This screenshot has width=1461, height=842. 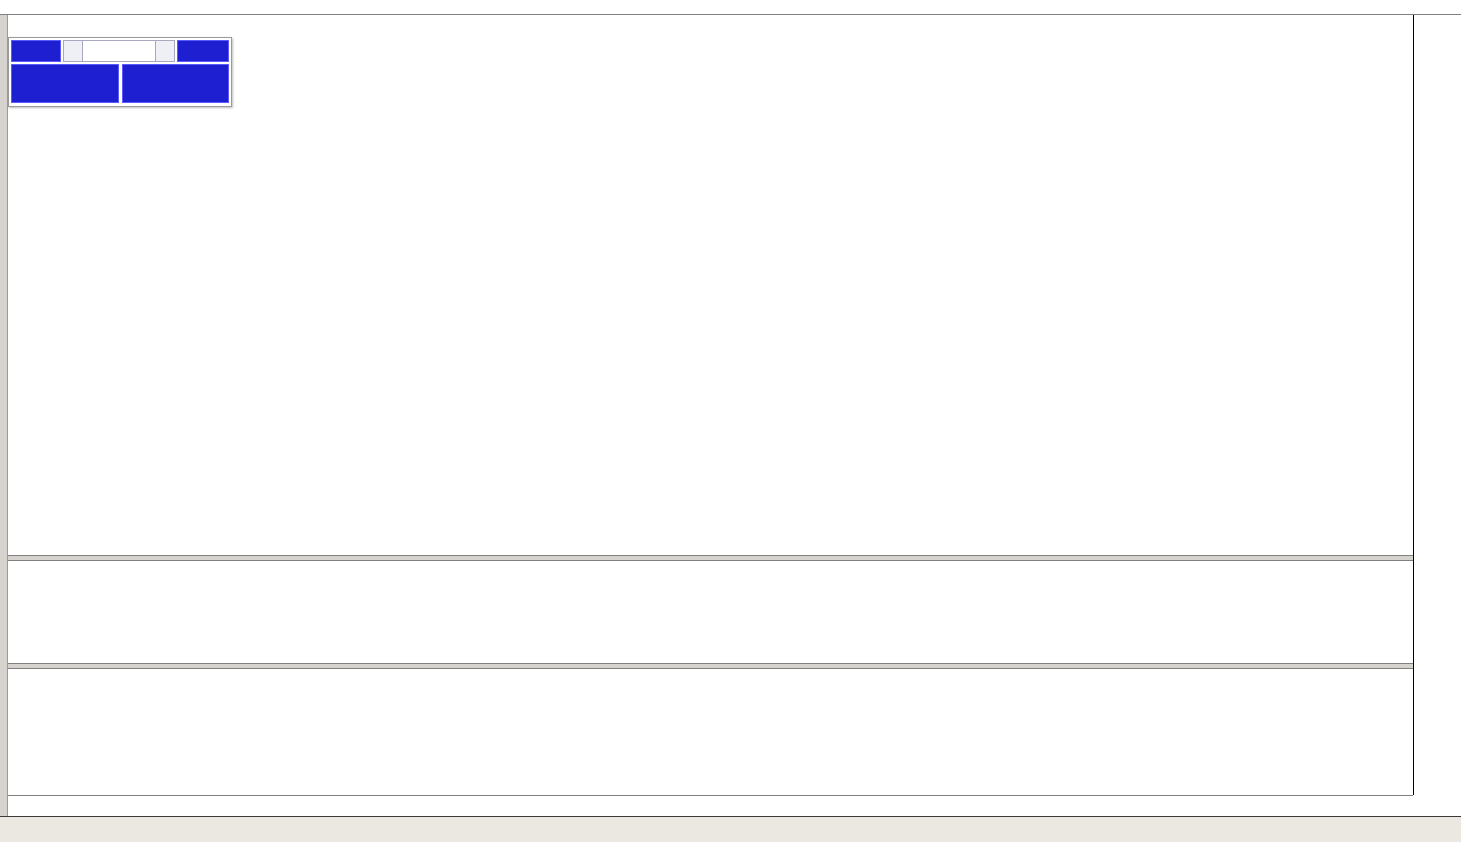 I want to click on buy-price-box, so click(x=175, y=83).